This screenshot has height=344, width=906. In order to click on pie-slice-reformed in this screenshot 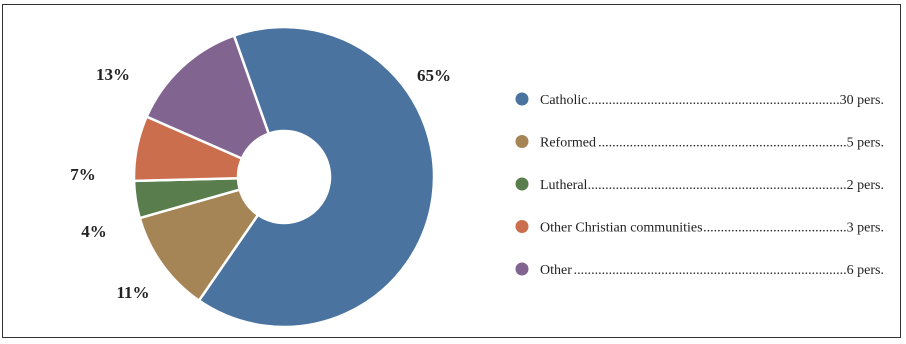, I will do `click(199, 245)`.